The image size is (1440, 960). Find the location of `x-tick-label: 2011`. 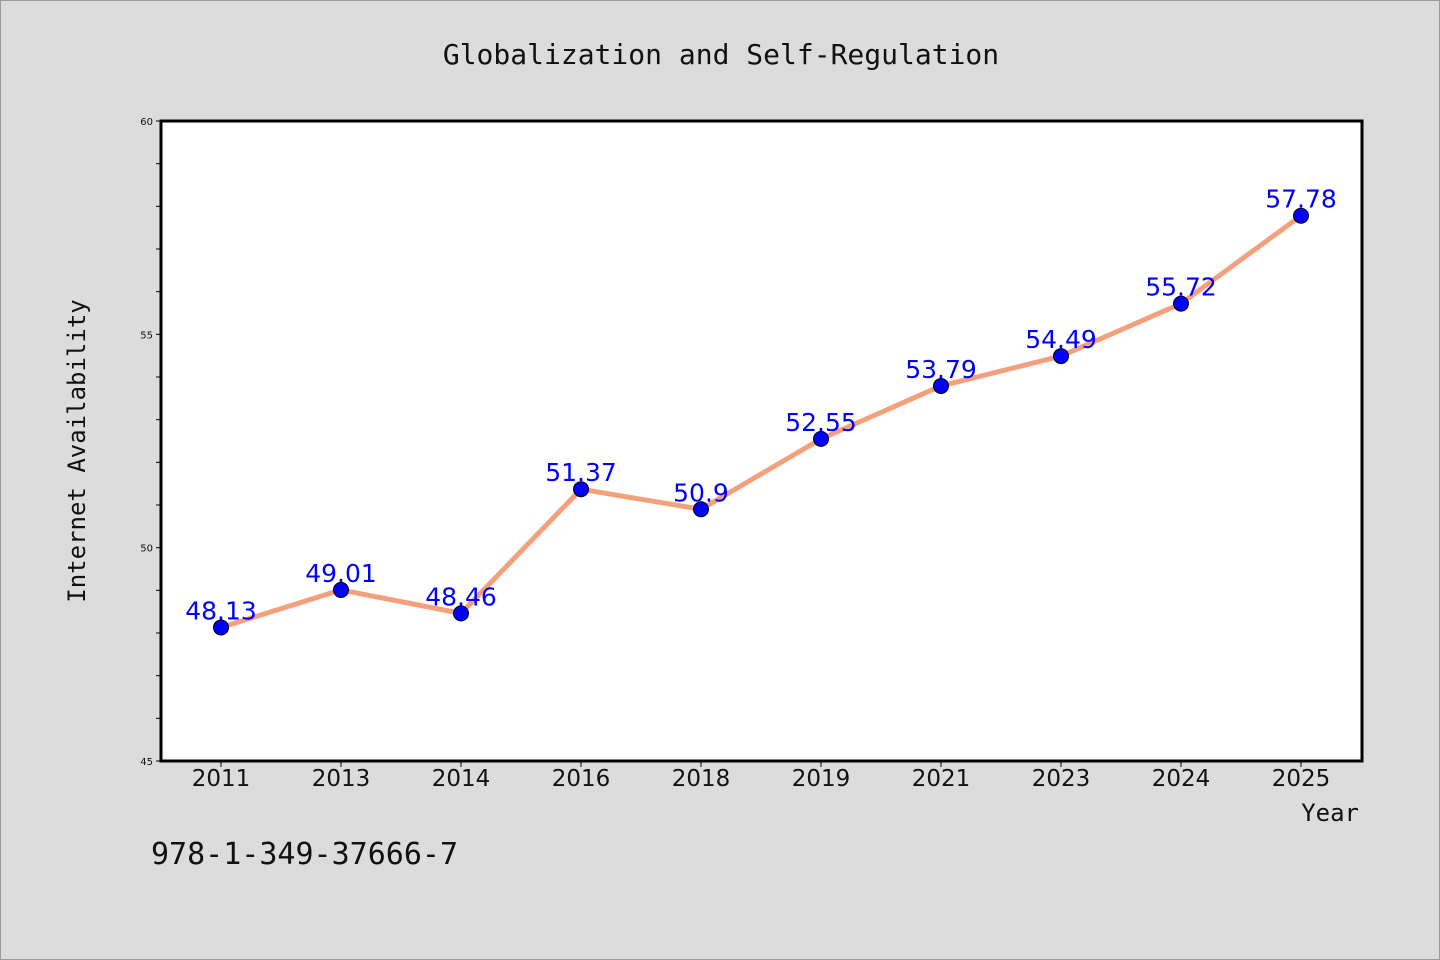

x-tick-label: 2011 is located at coordinates (221, 779).